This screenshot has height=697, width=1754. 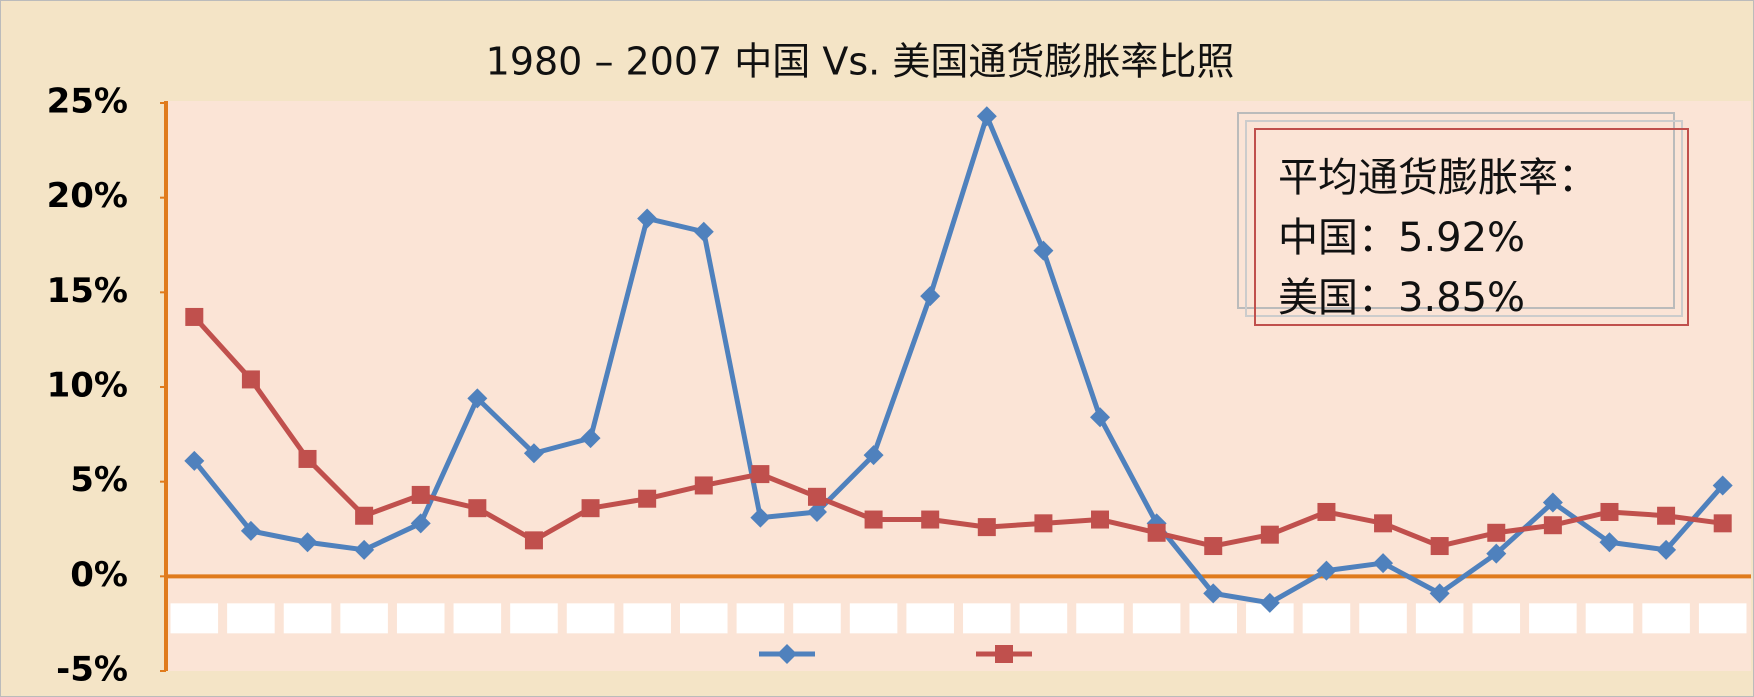 I want to click on annotation-text: 美国：3.85%, so click(x=1401, y=298).